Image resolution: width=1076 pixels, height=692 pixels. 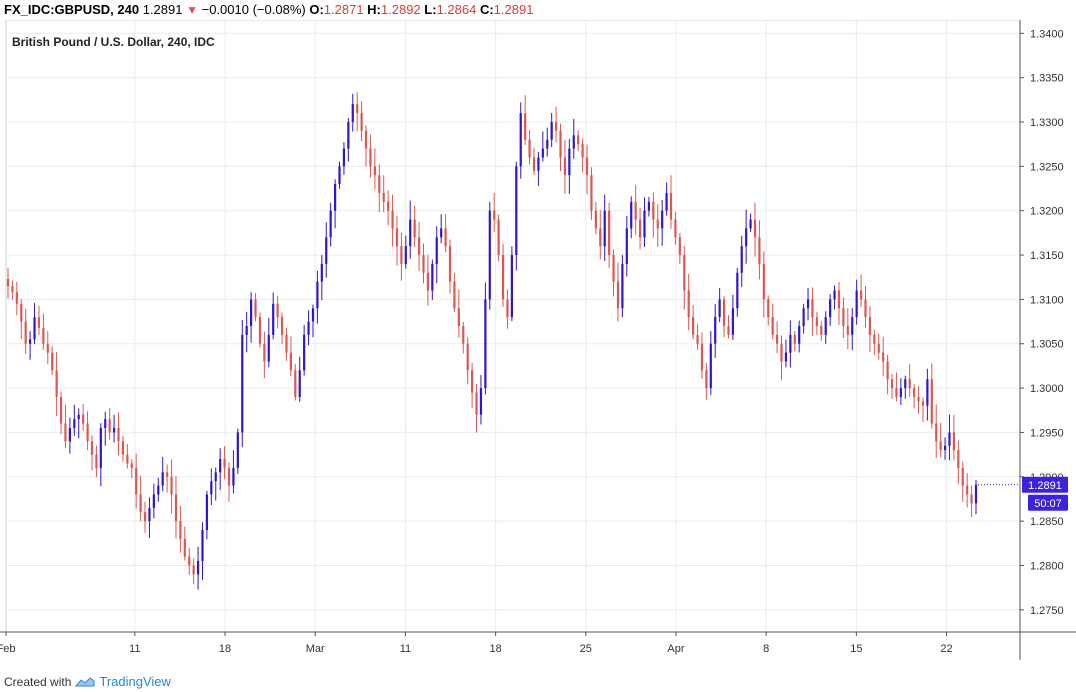 I want to click on price-change: −0.0010 (−0.08%), so click(x=253, y=9).